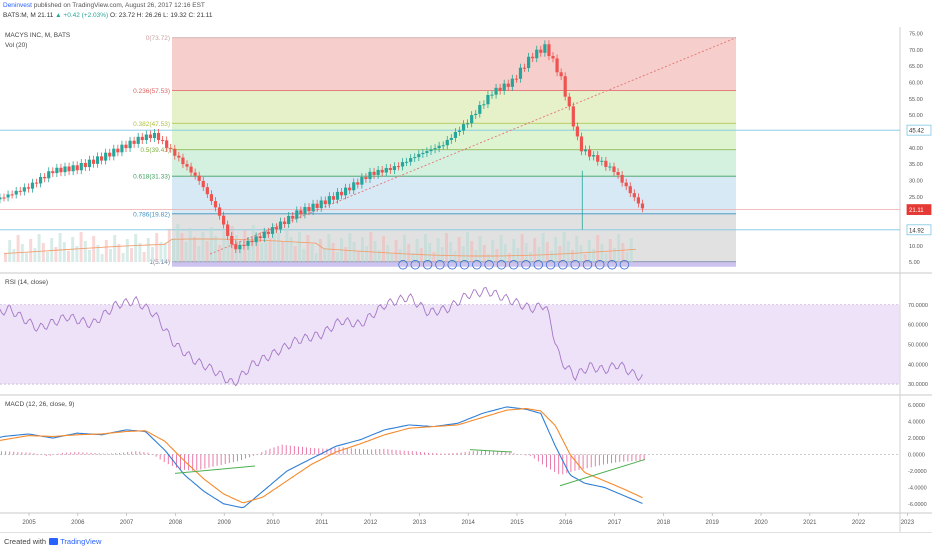 The width and height of the screenshot is (932, 550). Describe the element at coordinates (161, 15) in the screenshot. I see `ohlc-values: O: 23.72 H: 26.26 L: 19.32 C: 21.11` at that location.